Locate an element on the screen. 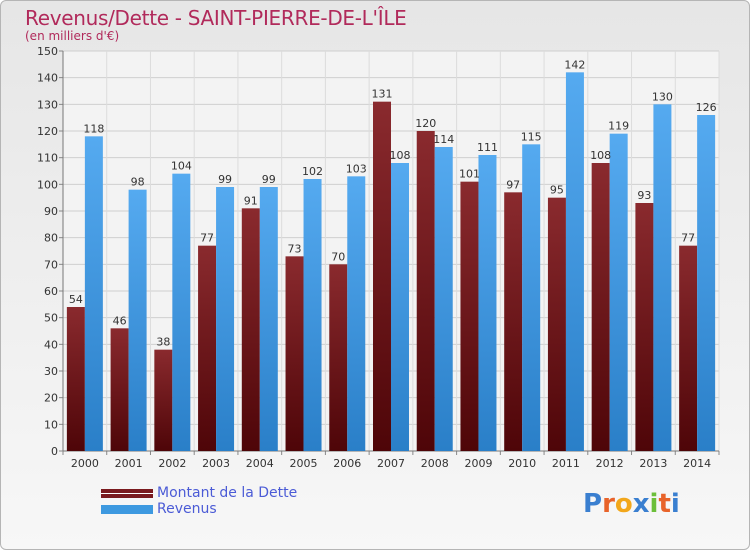 The height and width of the screenshot is (550, 750). y-tick-label: 100 is located at coordinates (47, 184).